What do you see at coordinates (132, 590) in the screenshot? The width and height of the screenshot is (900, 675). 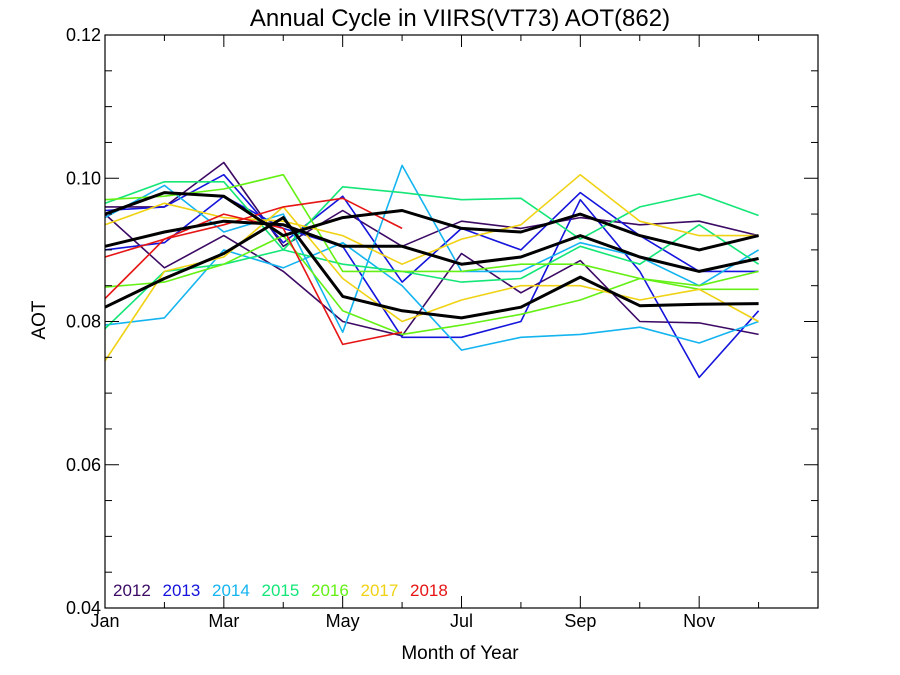 I see `legend-item-2012: 2012` at bounding box center [132, 590].